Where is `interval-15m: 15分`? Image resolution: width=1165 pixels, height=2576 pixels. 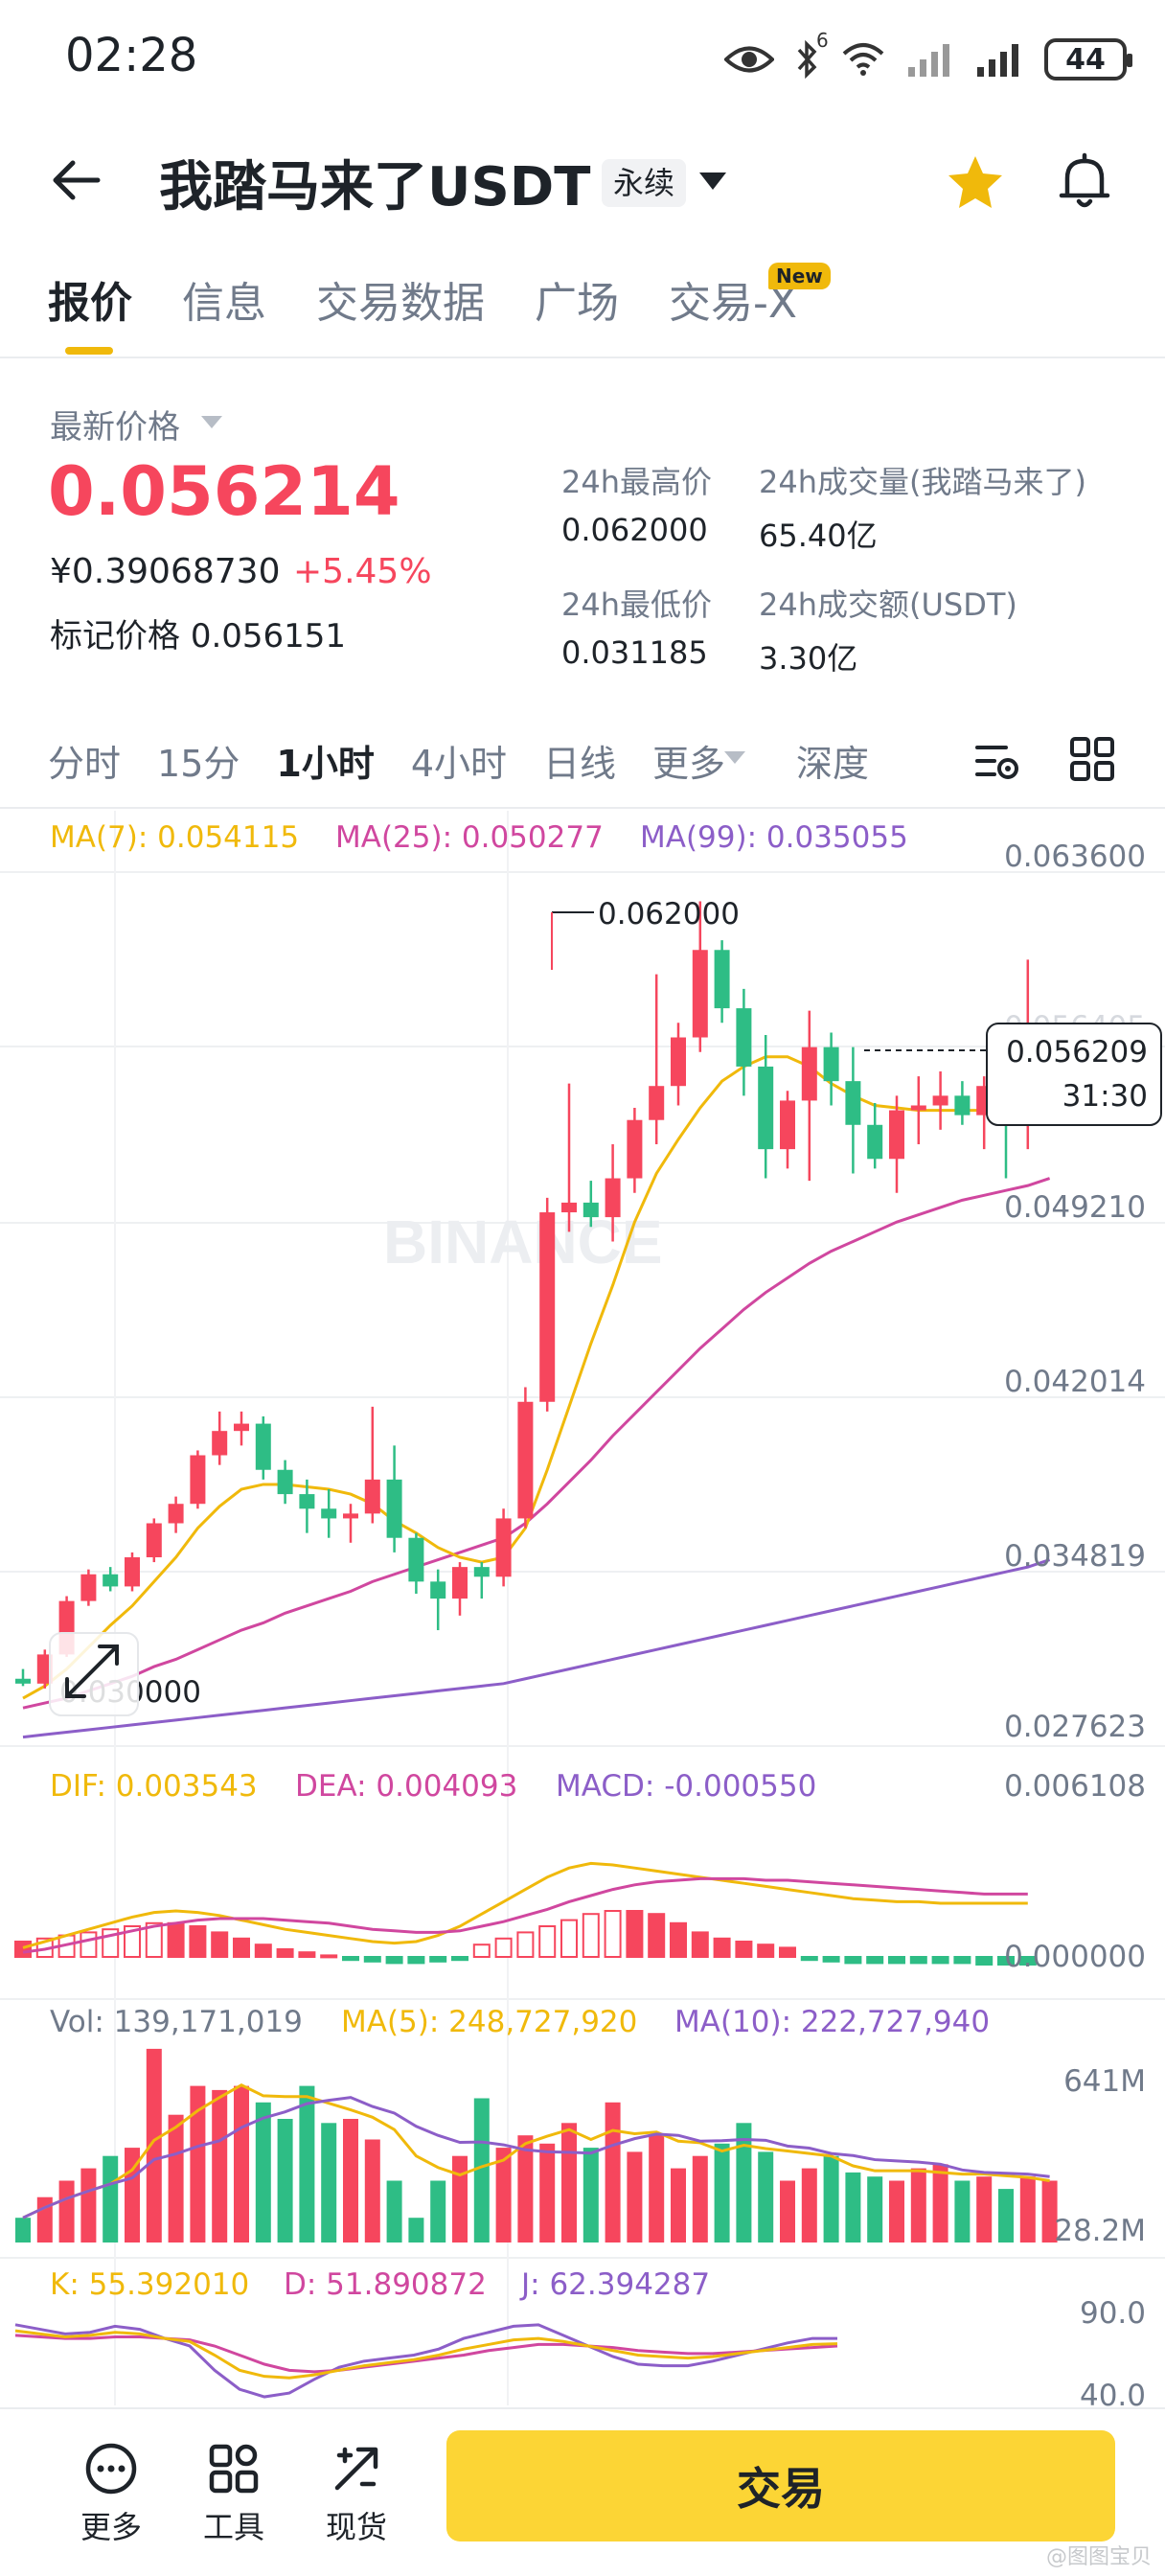 interval-15m: 15分 is located at coordinates (199, 764).